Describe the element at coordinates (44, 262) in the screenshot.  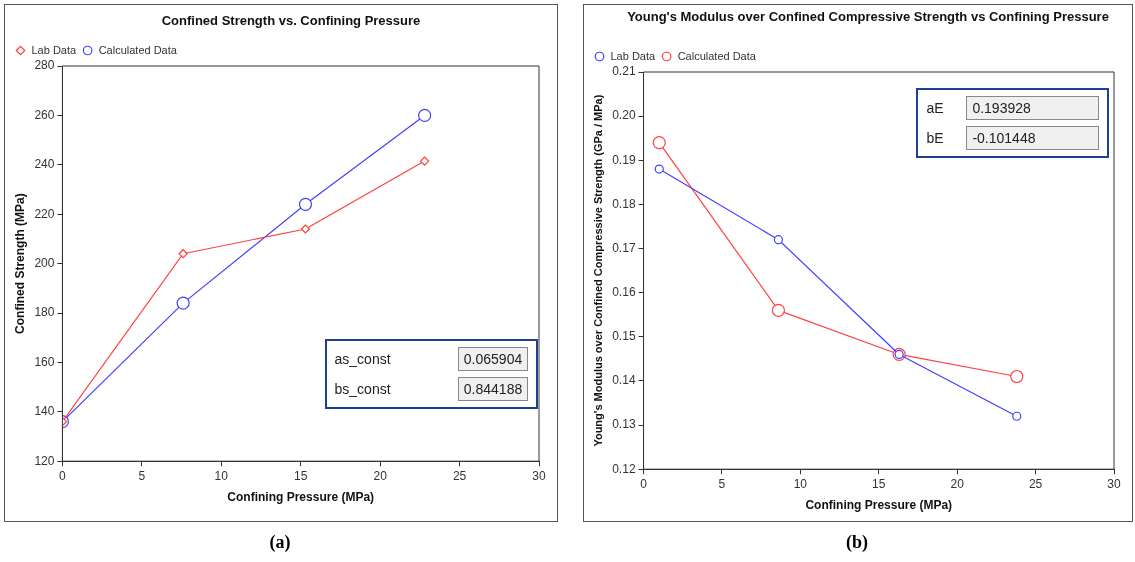
I see `y-tick-label: 200` at that location.